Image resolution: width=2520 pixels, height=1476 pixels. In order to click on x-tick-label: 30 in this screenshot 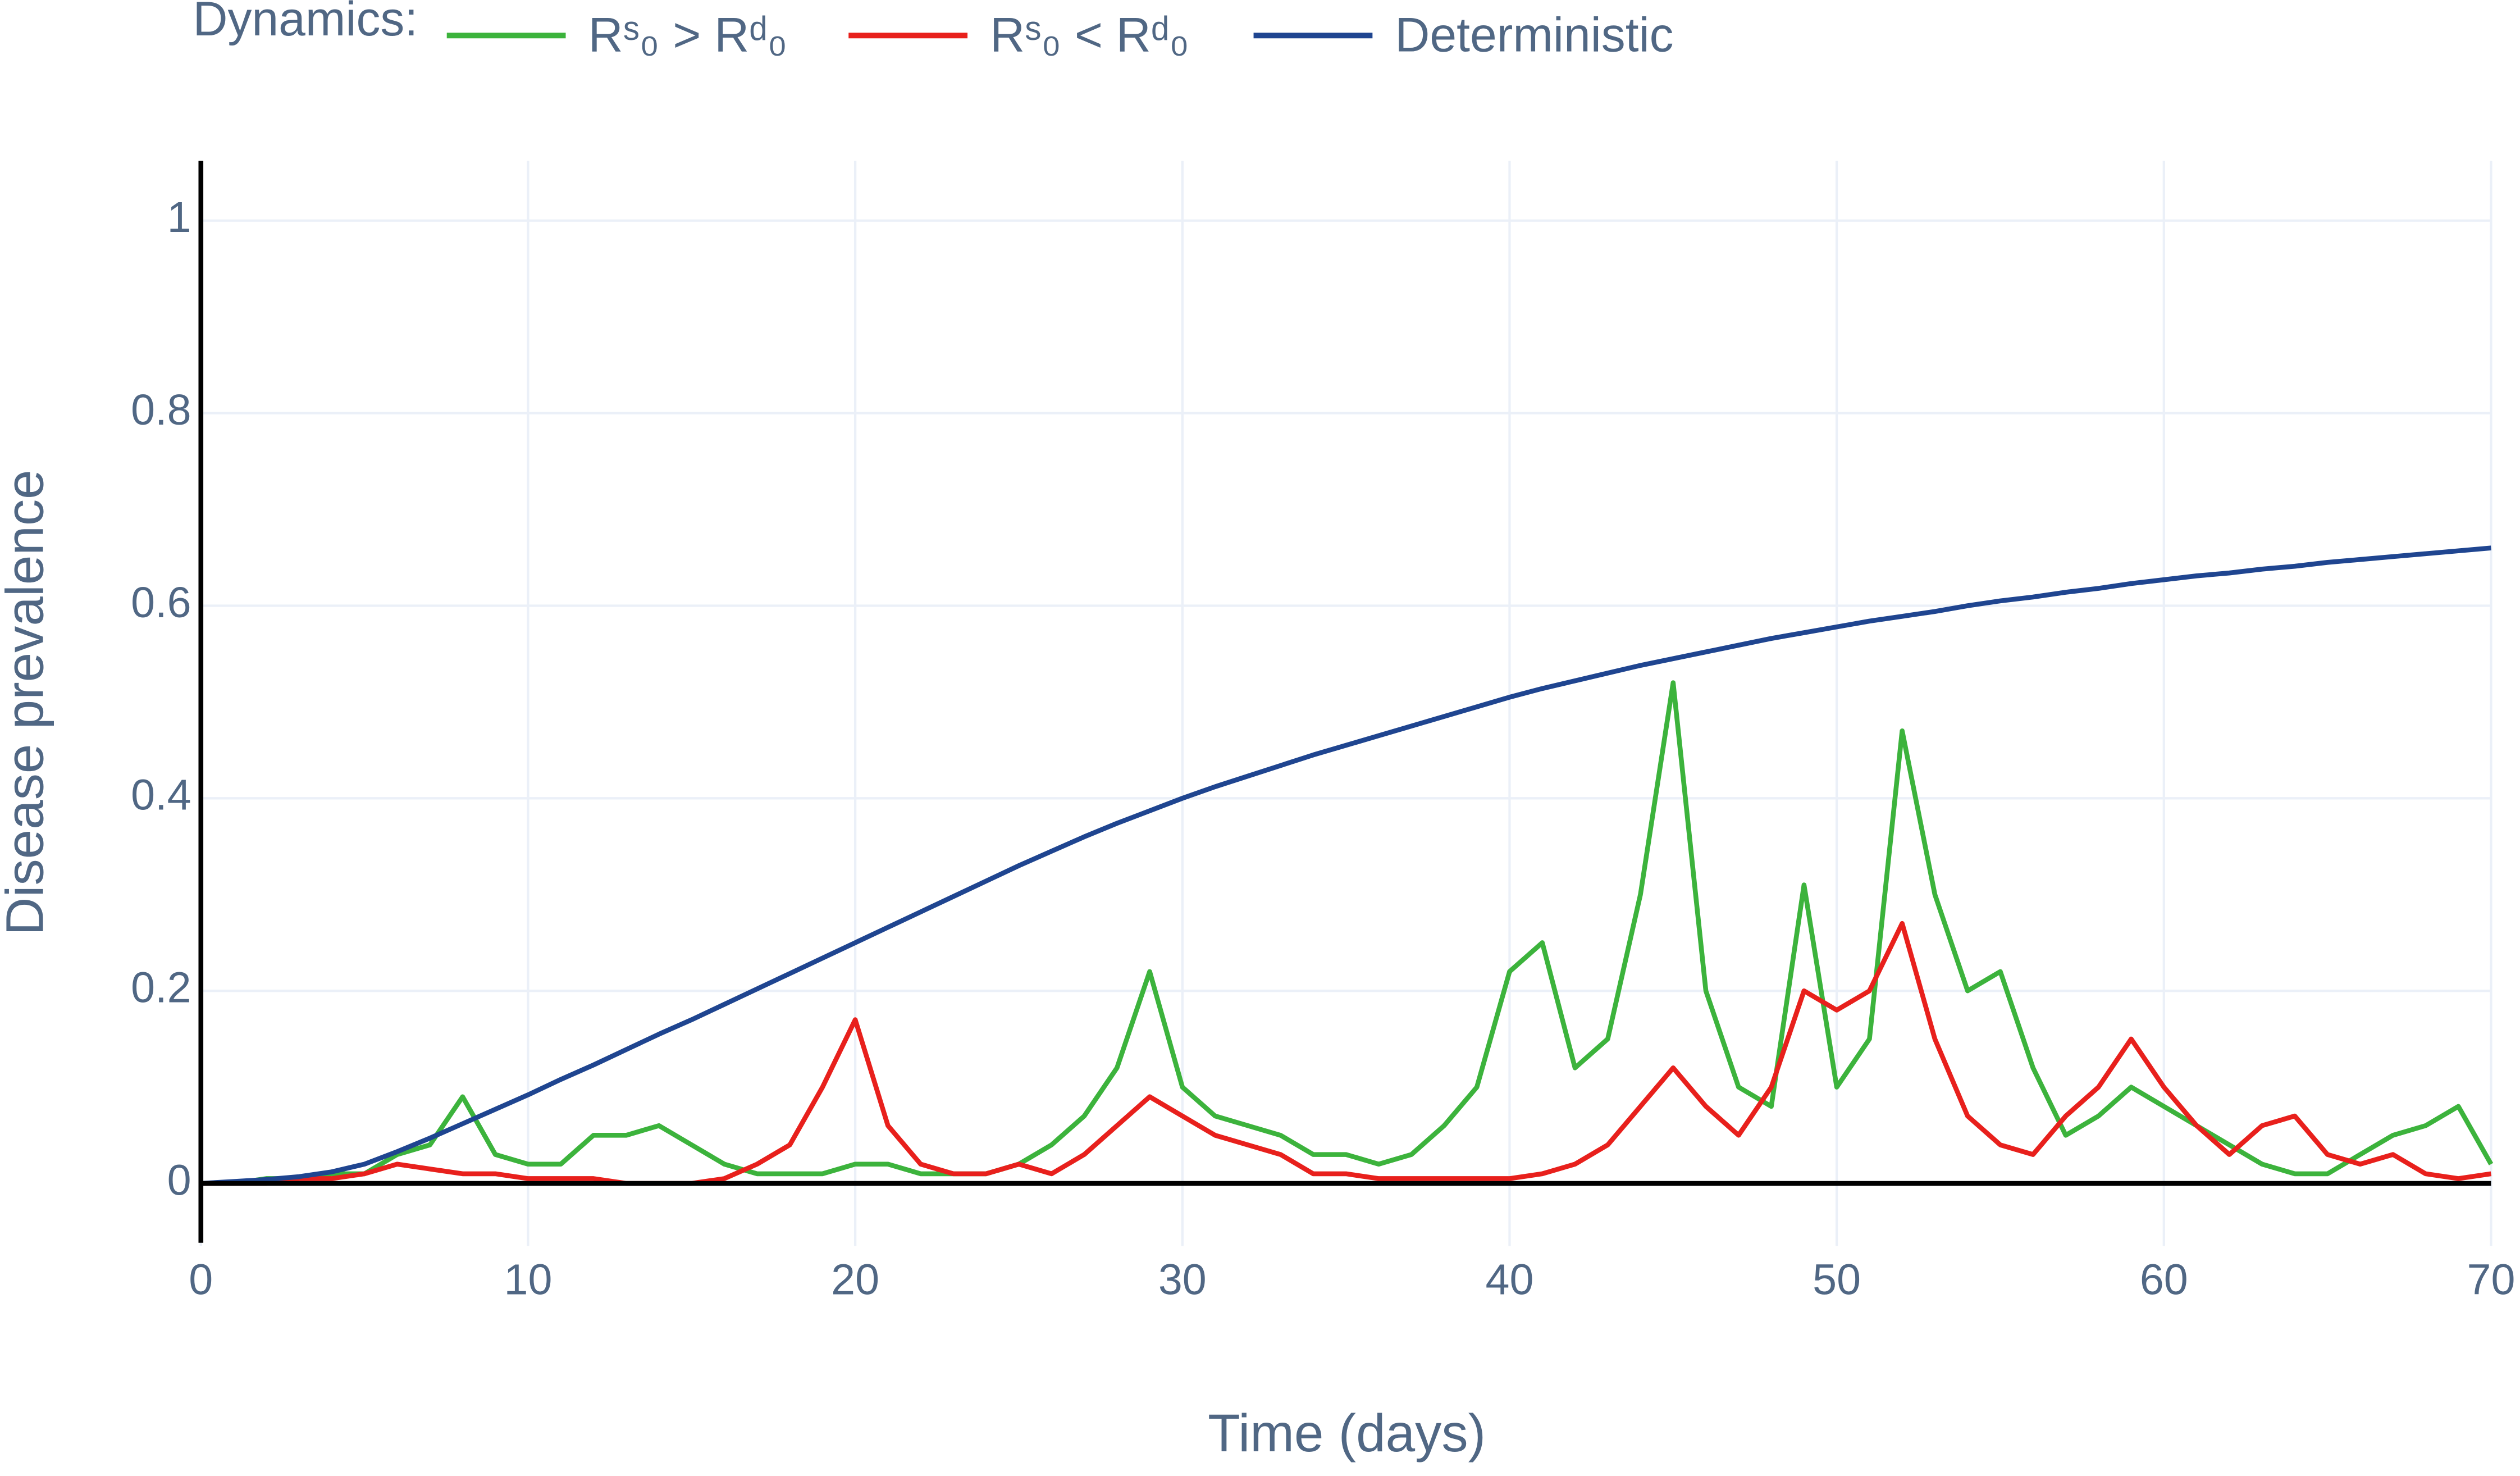, I will do `click(1182, 1280)`.